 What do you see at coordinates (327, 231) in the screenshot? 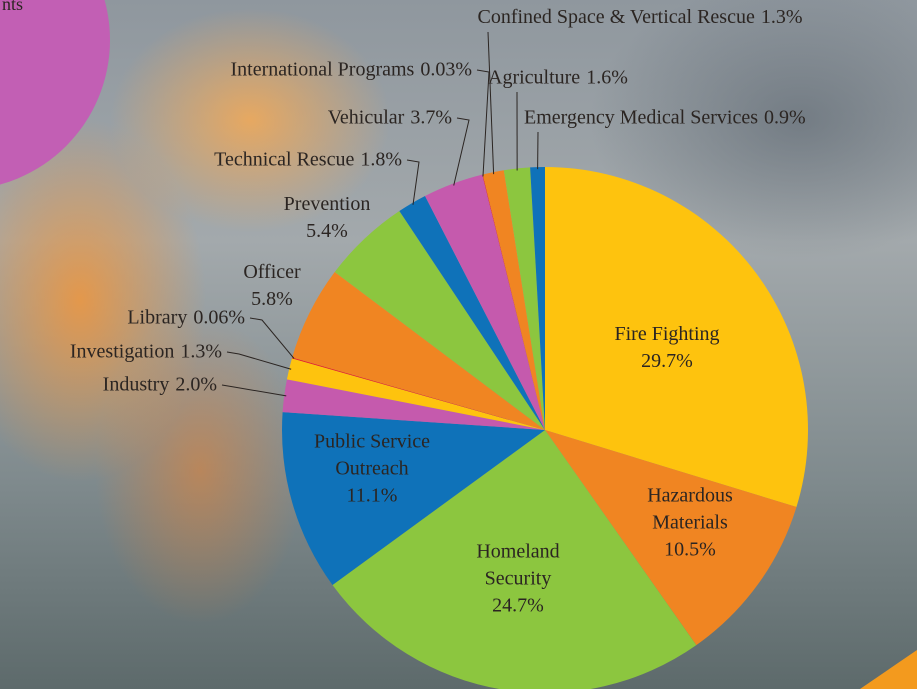
I see `value-label: 5.4%` at bounding box center [327, 231].